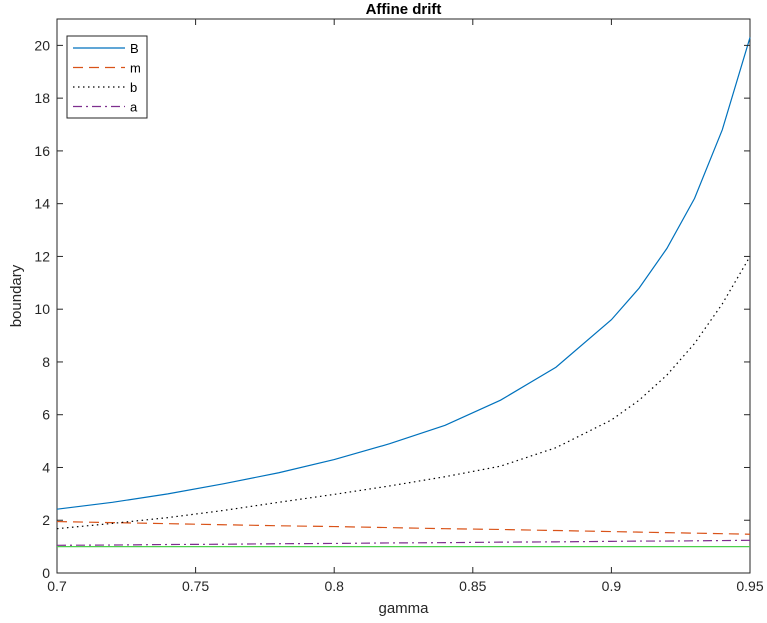 The width and height of the screenshot is (767, 623). Describe the element at coordinates (42, 204) in the screenshot. I see `y-tick-label: 14` at that location.